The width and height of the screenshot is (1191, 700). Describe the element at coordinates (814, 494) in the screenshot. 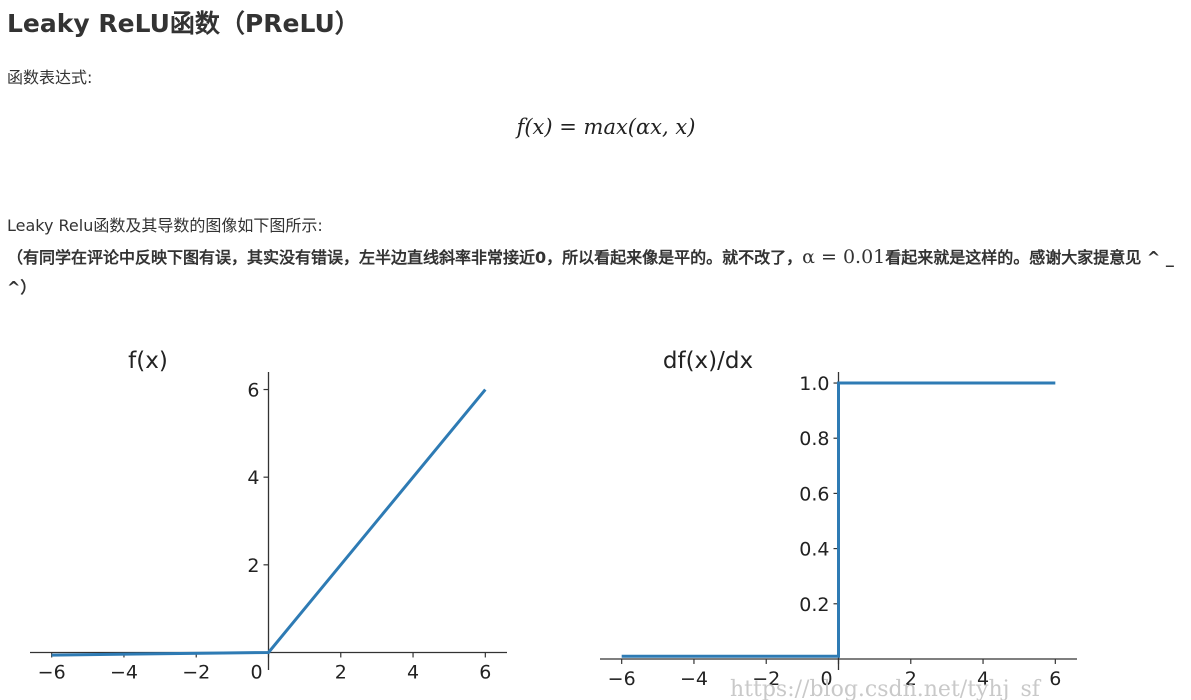

I see `y-tick-label: 0.6` at that location.